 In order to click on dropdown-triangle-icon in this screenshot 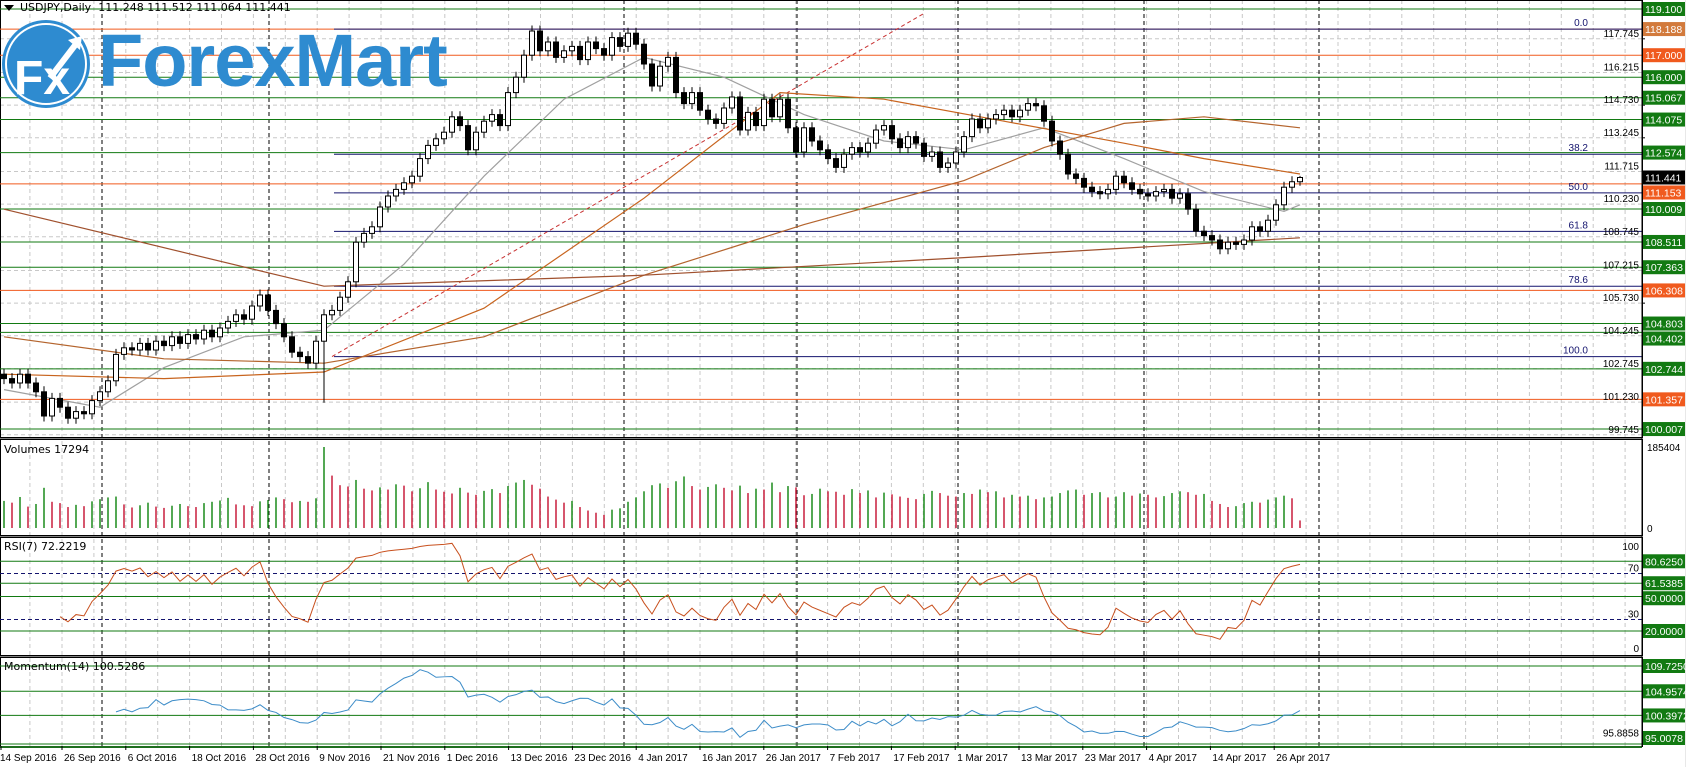, I will do `click(9, 8)`.